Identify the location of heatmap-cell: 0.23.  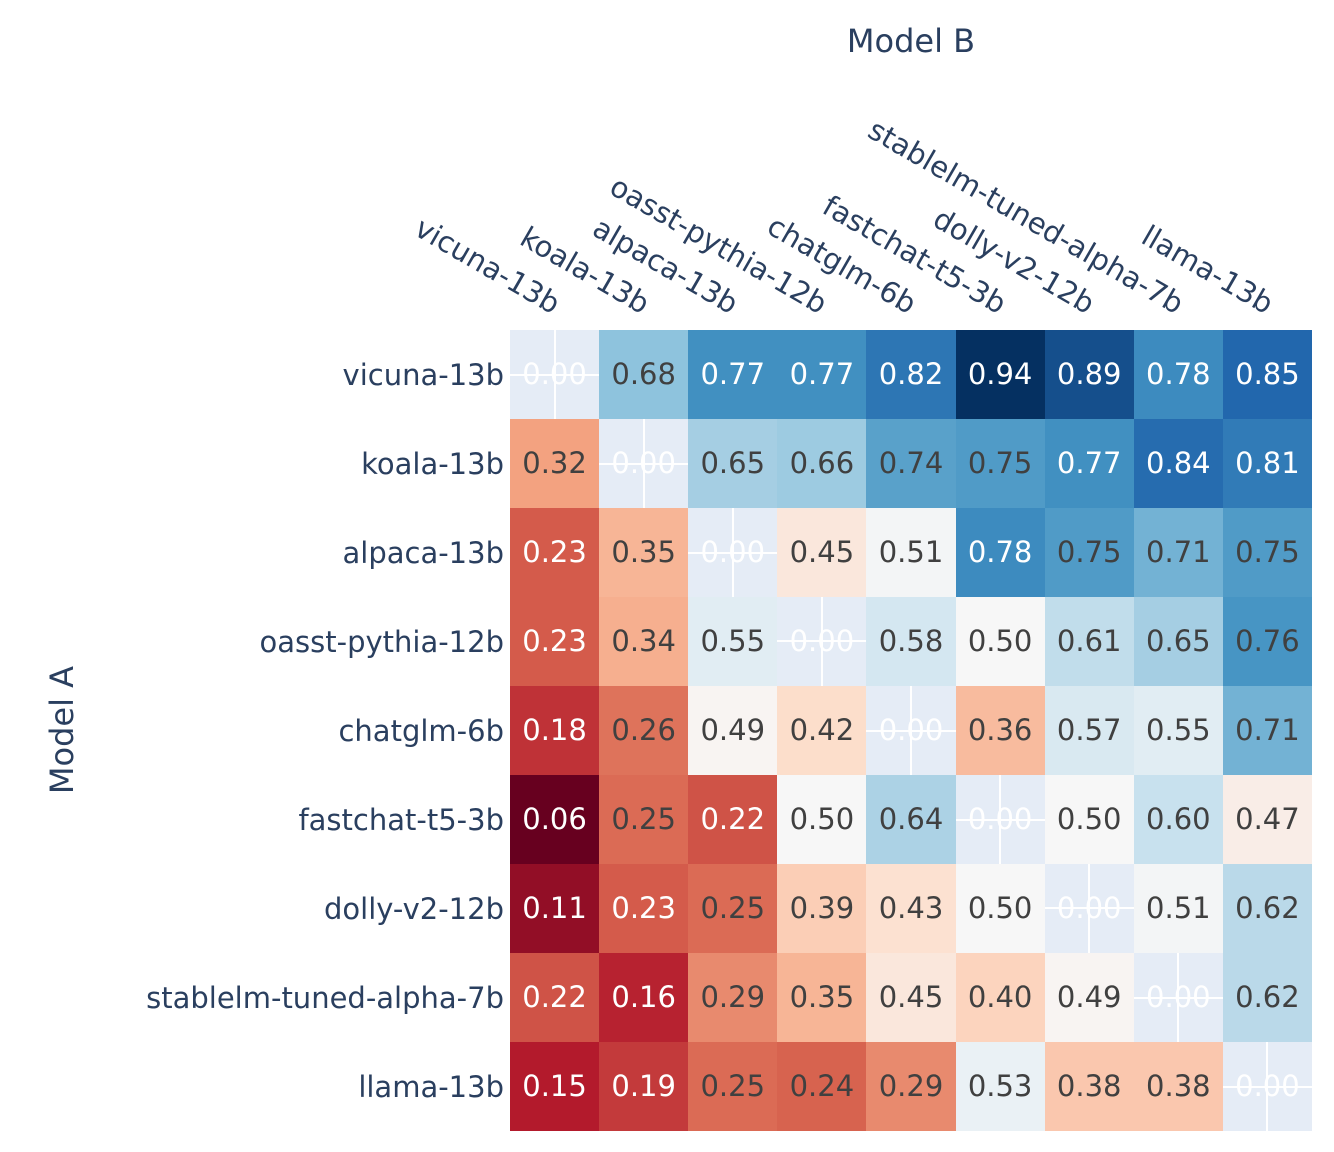
(555, 641).